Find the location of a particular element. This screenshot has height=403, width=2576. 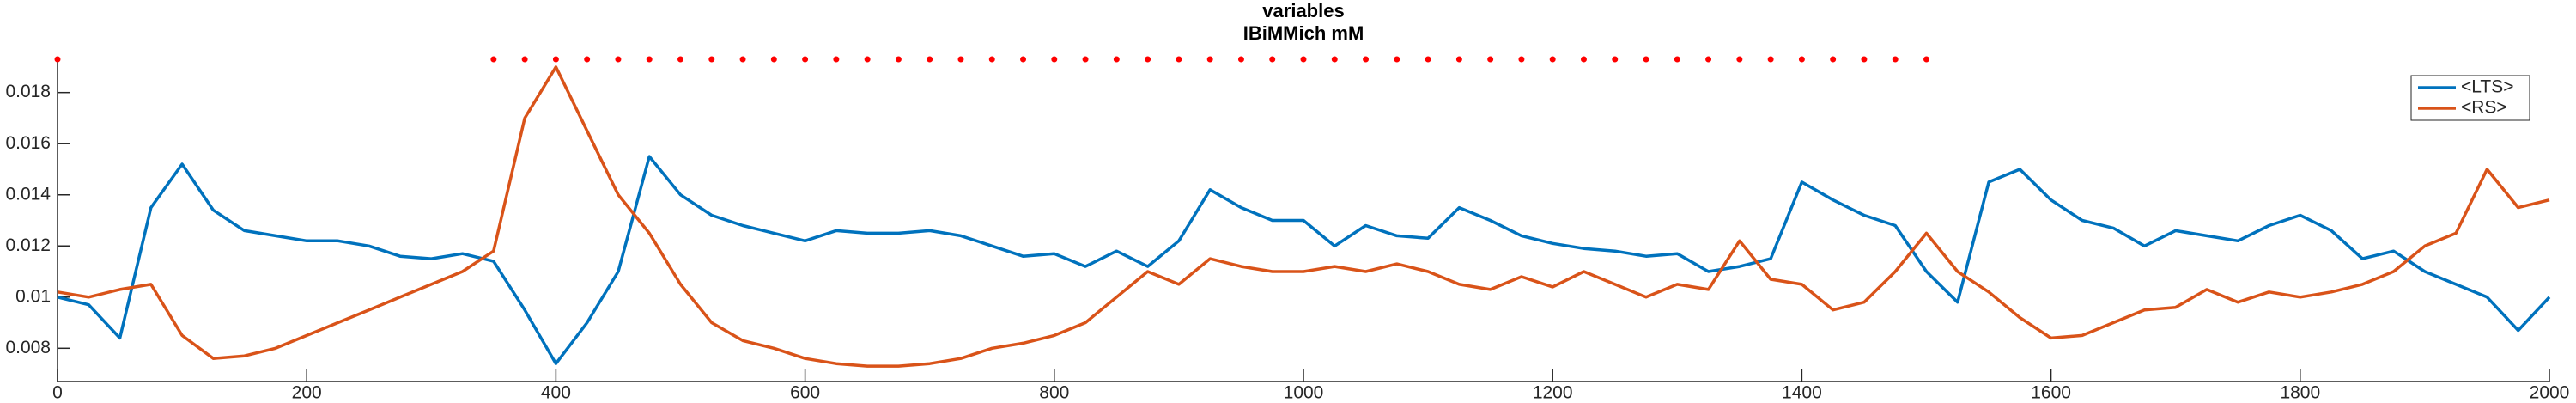

legend-label: <LTS> is located at coordinates (2487, 87).